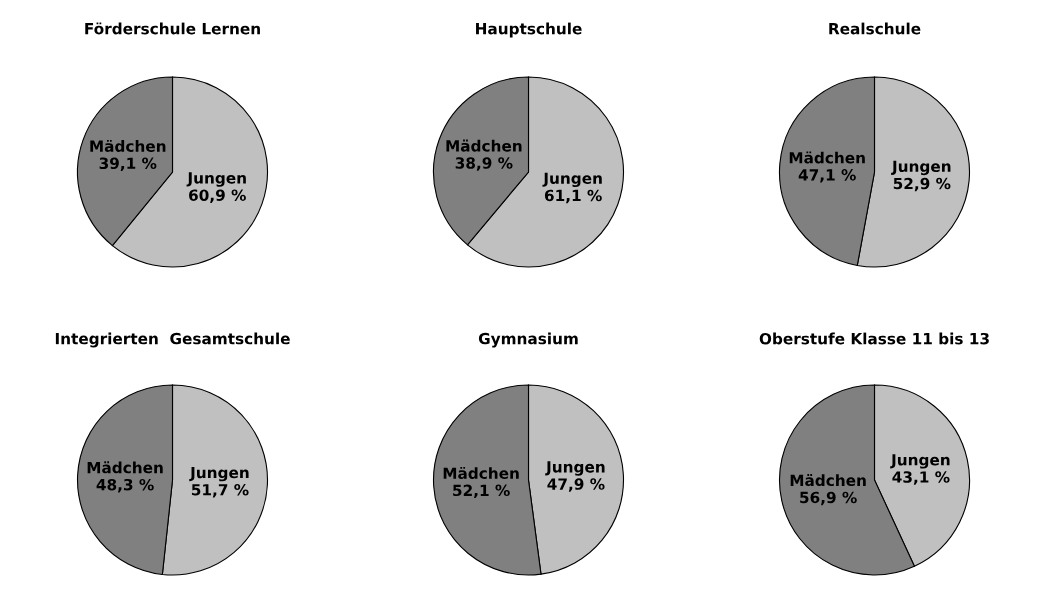  Describe the element at coordinates (172, 28) in the screenshot. I see `chart-title: Förderschule Lernen` at that location.